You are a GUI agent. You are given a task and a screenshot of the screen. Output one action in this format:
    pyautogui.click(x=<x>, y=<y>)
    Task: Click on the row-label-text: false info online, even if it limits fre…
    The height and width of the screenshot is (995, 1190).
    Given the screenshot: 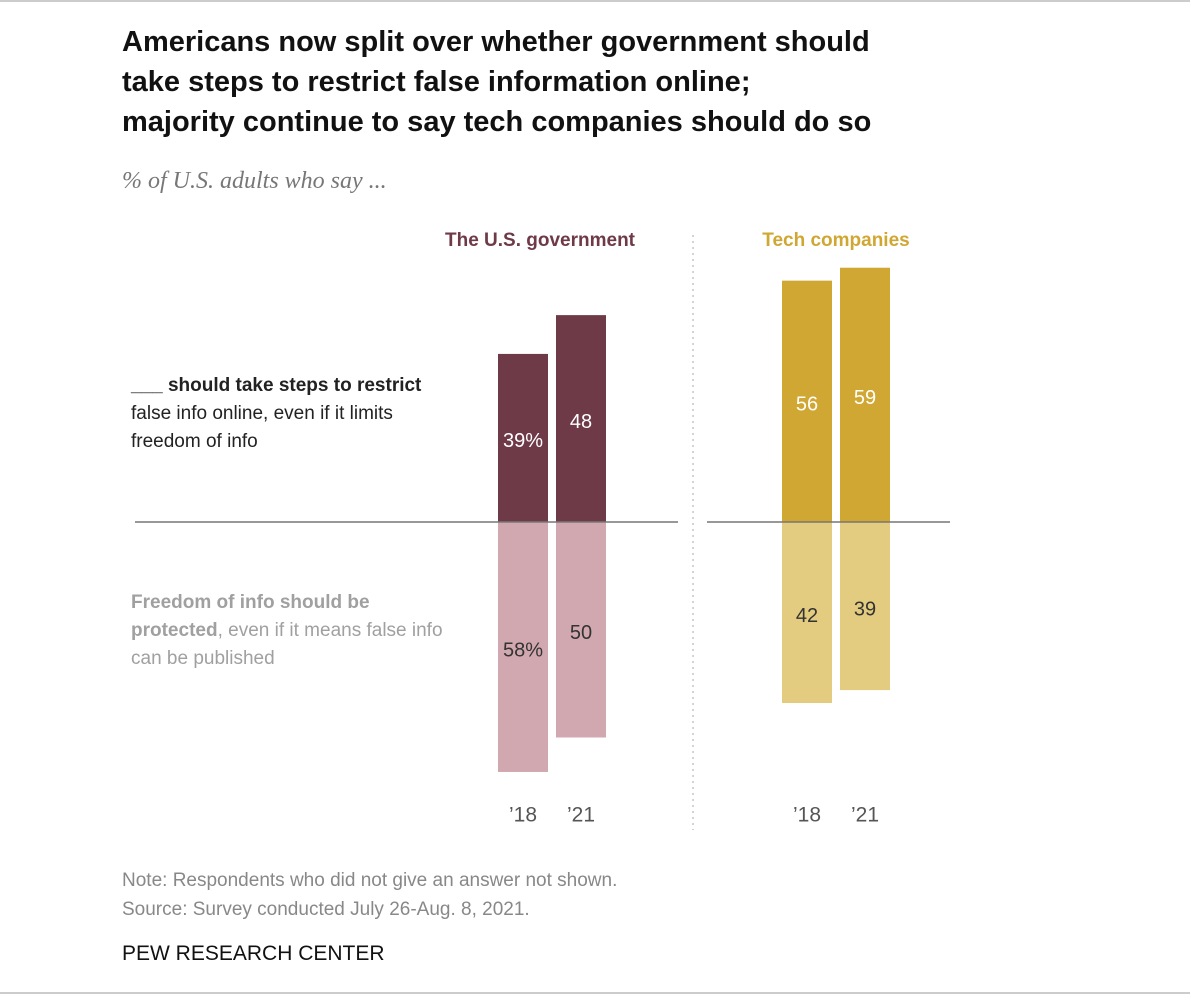 What is the action you would take?
    pyautogui.click(x=262, y=427)
    